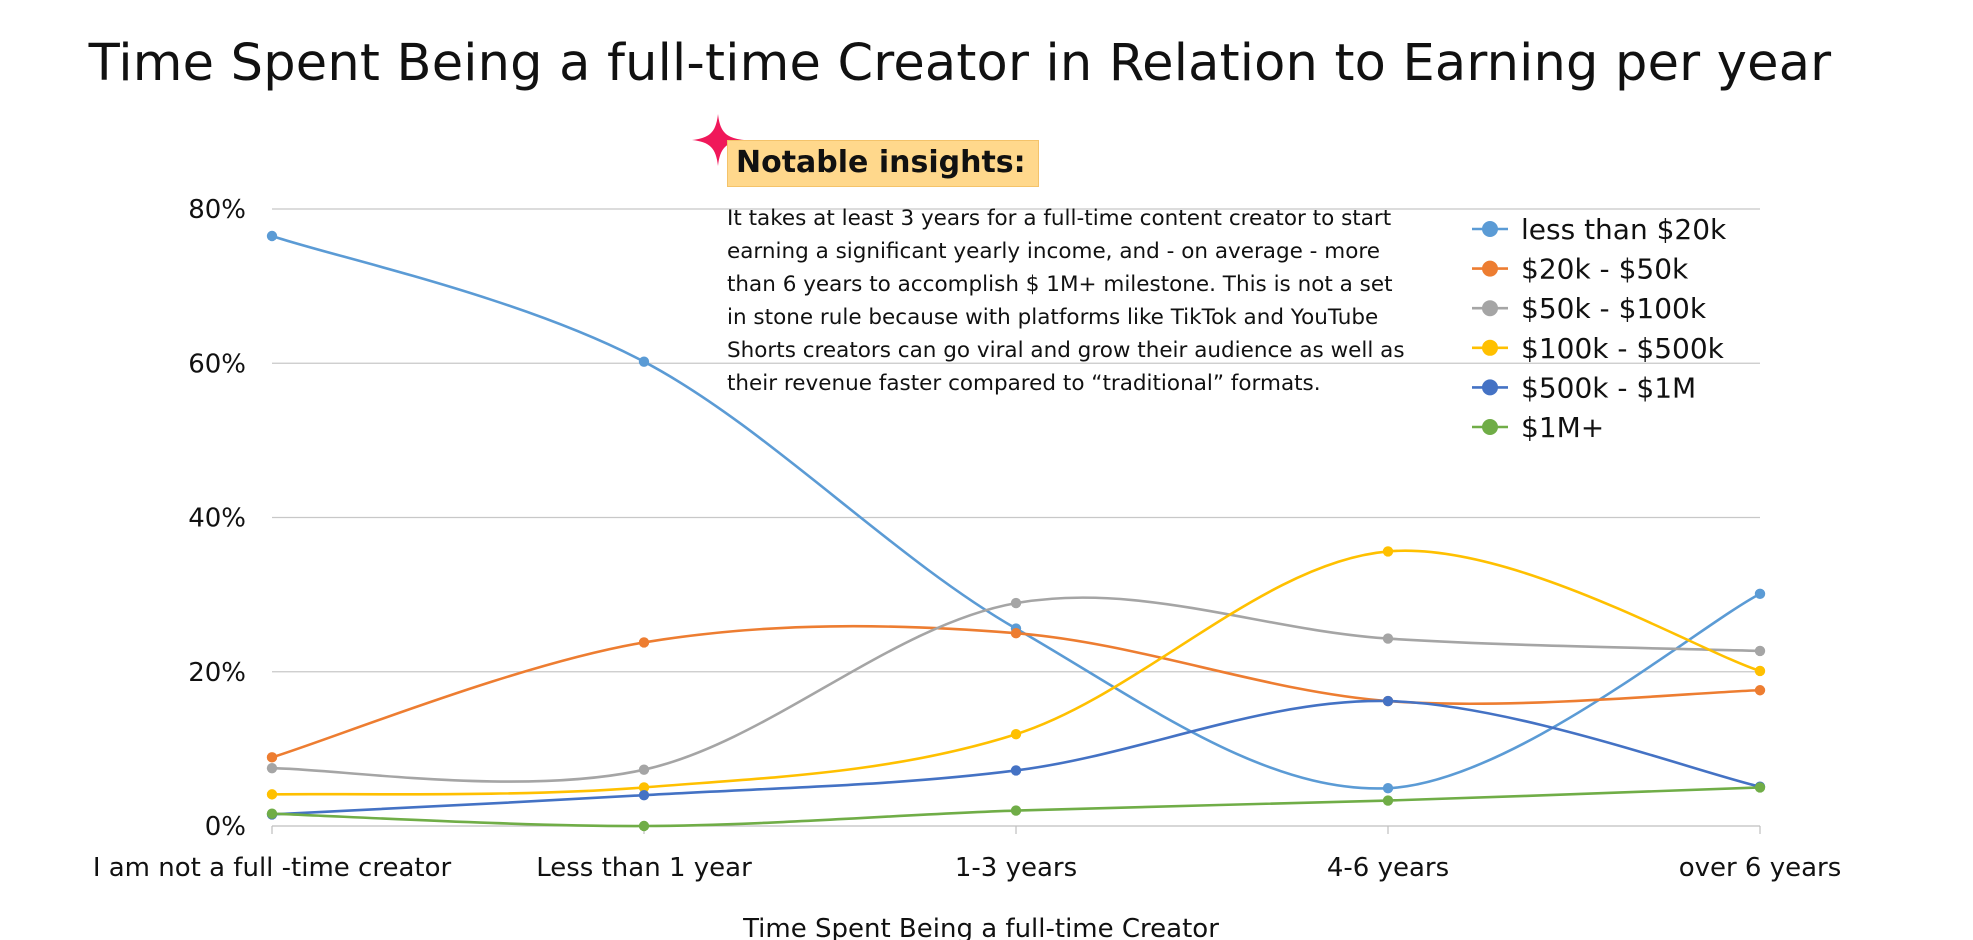 The width and height of the screenshot is (1973, 940). I want to click on x-tick-label: over 6 years, so click(1760, 868).